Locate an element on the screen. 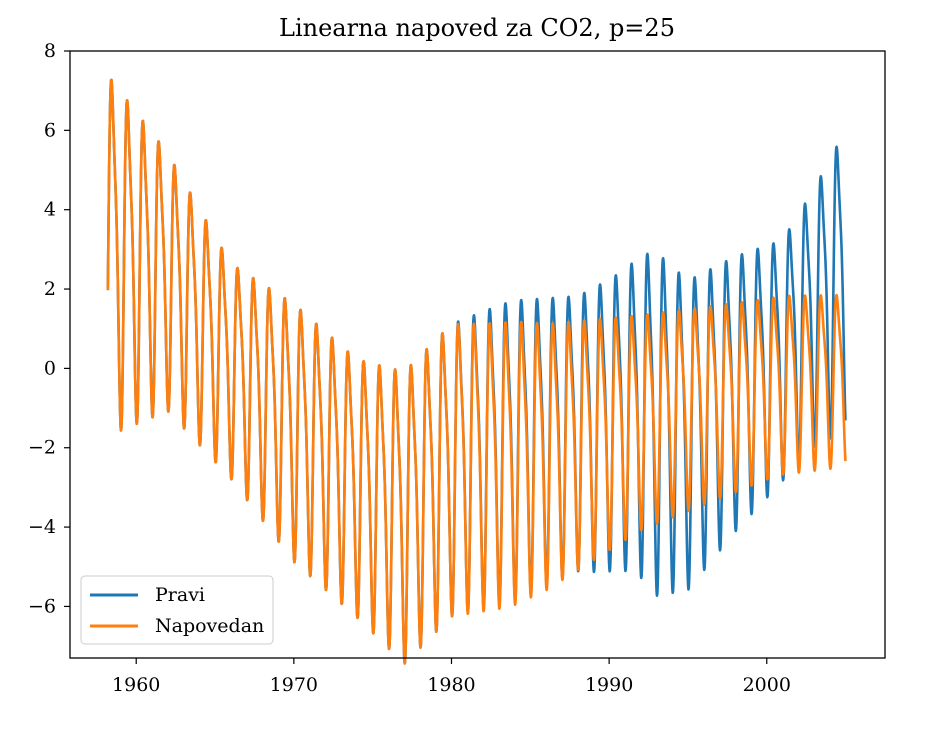 This screenshot has width=929, height=735. x-axis: 1960 1970 1980 1990 2000 is located at coordinates (451, 677).